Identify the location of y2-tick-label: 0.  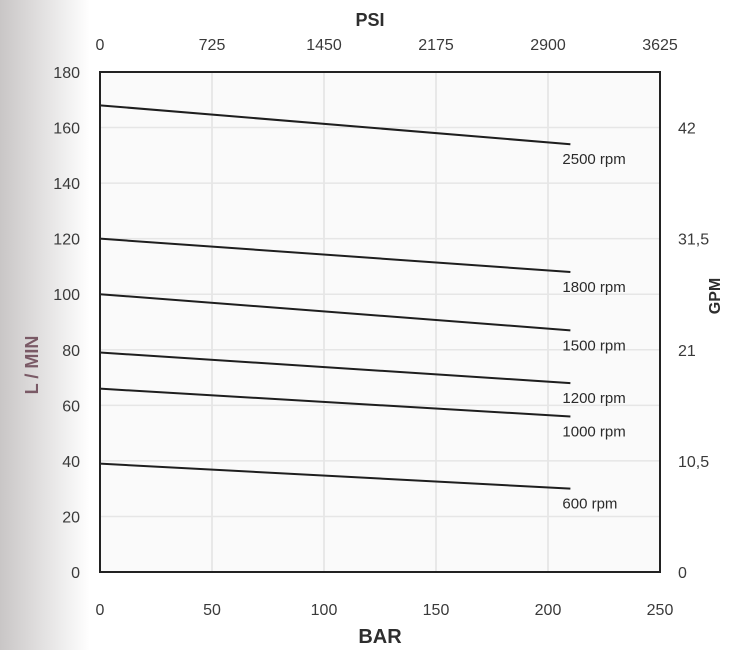
(682, 573).